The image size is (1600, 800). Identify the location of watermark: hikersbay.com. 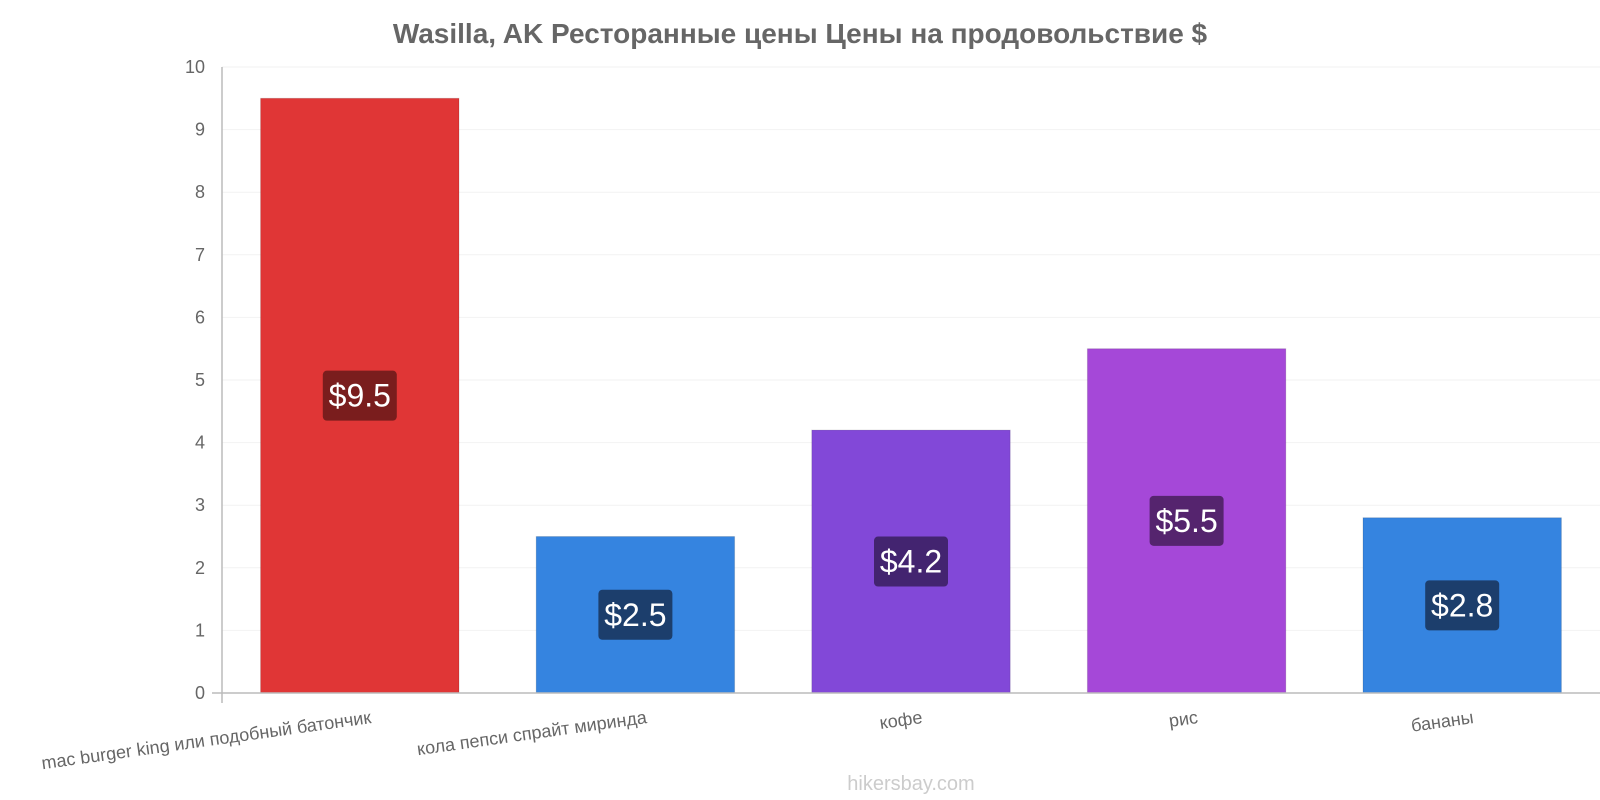
(910, 784).